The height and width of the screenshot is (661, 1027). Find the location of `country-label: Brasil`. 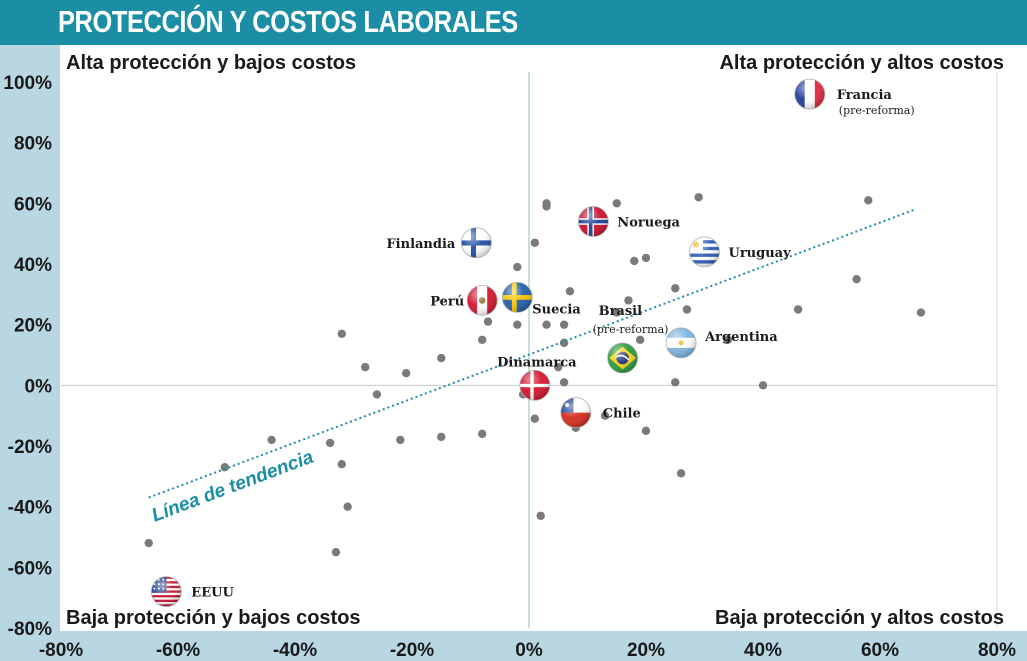

country-label: Brasil is located at coordinates (621, 311).